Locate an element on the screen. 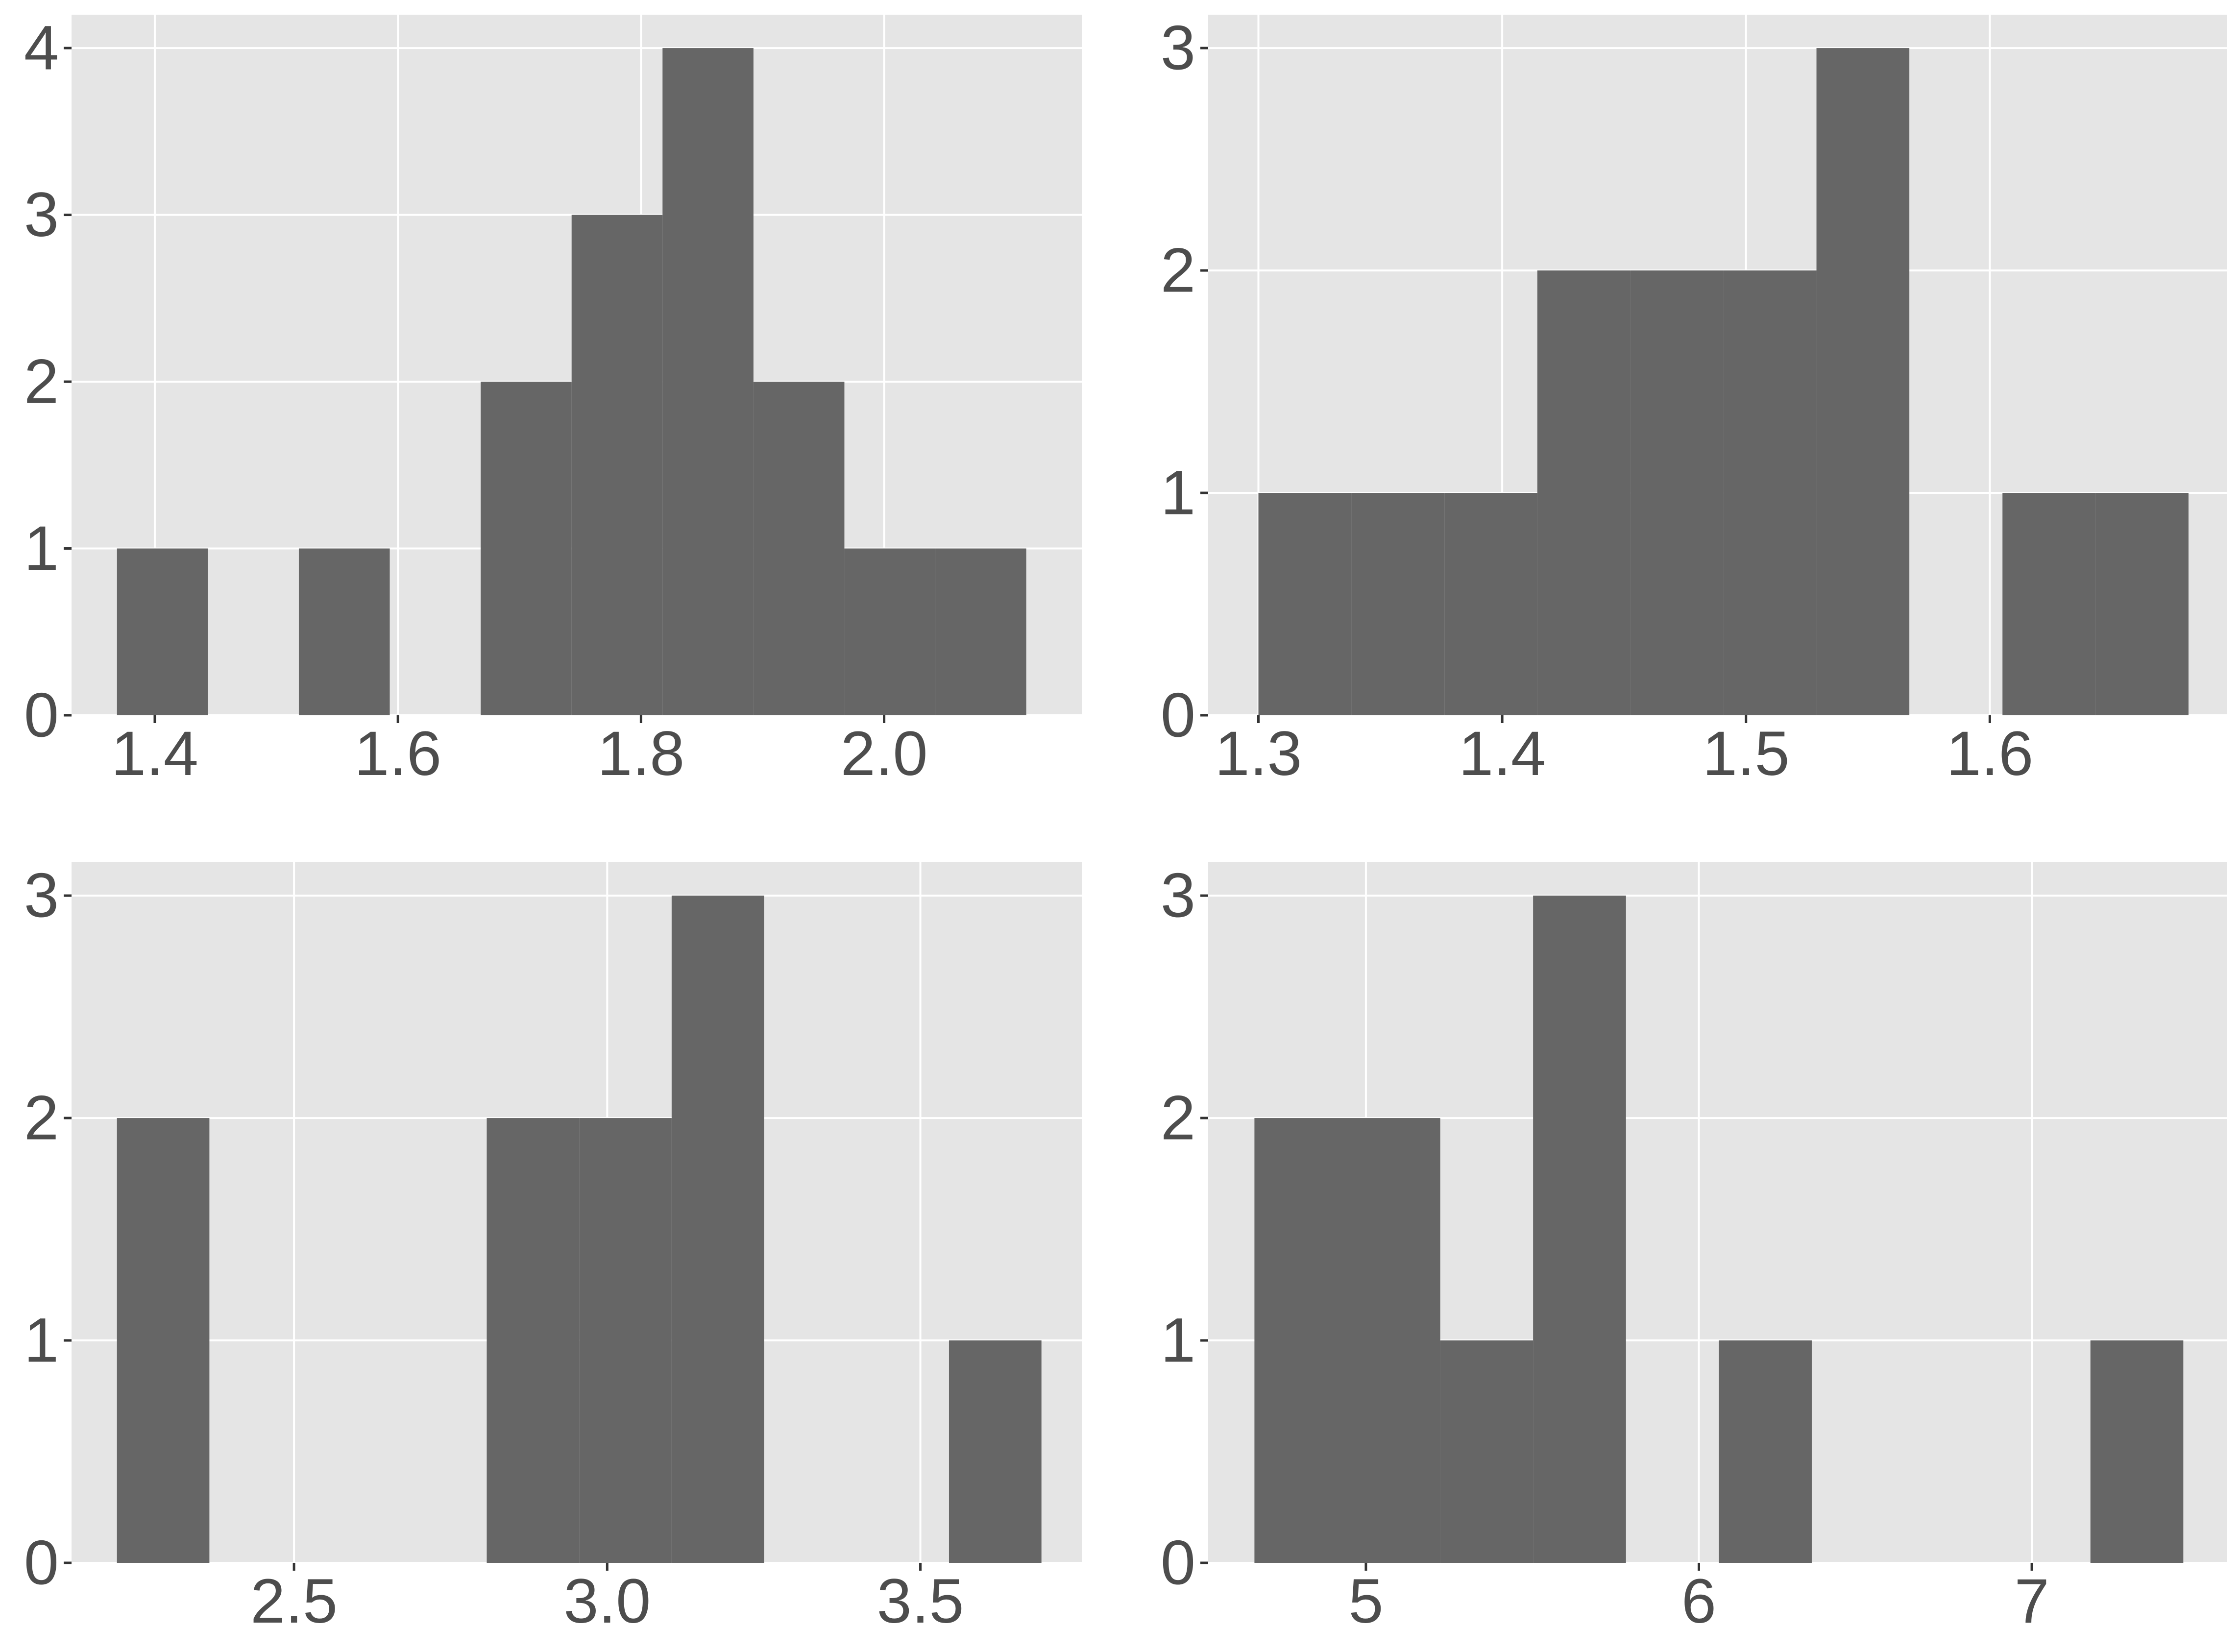 This screenshot has width=2240, height=1652. x-tick-label: 6 is located at coordinates (1699, 1601).